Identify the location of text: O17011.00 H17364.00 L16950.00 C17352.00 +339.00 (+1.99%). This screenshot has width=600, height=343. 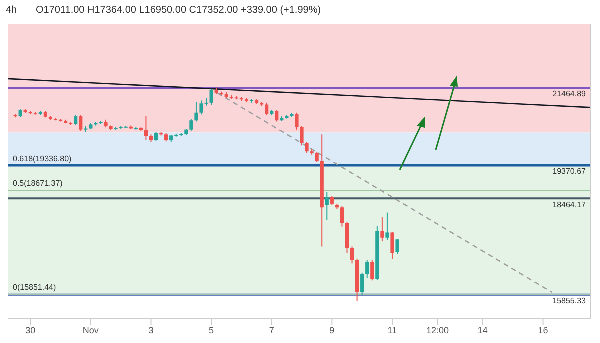
(179, 10).